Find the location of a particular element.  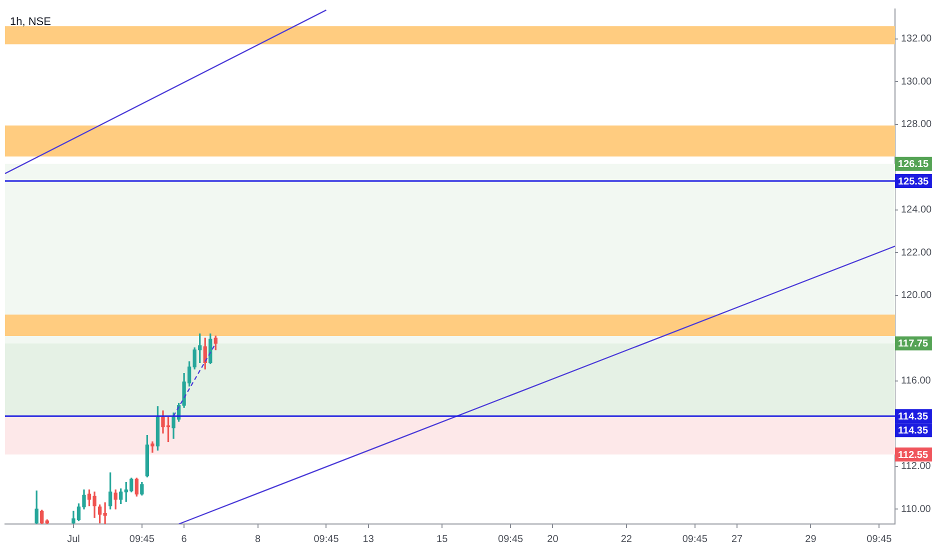

y-tick-label: 120.00 is located at coordinates (916, 296).